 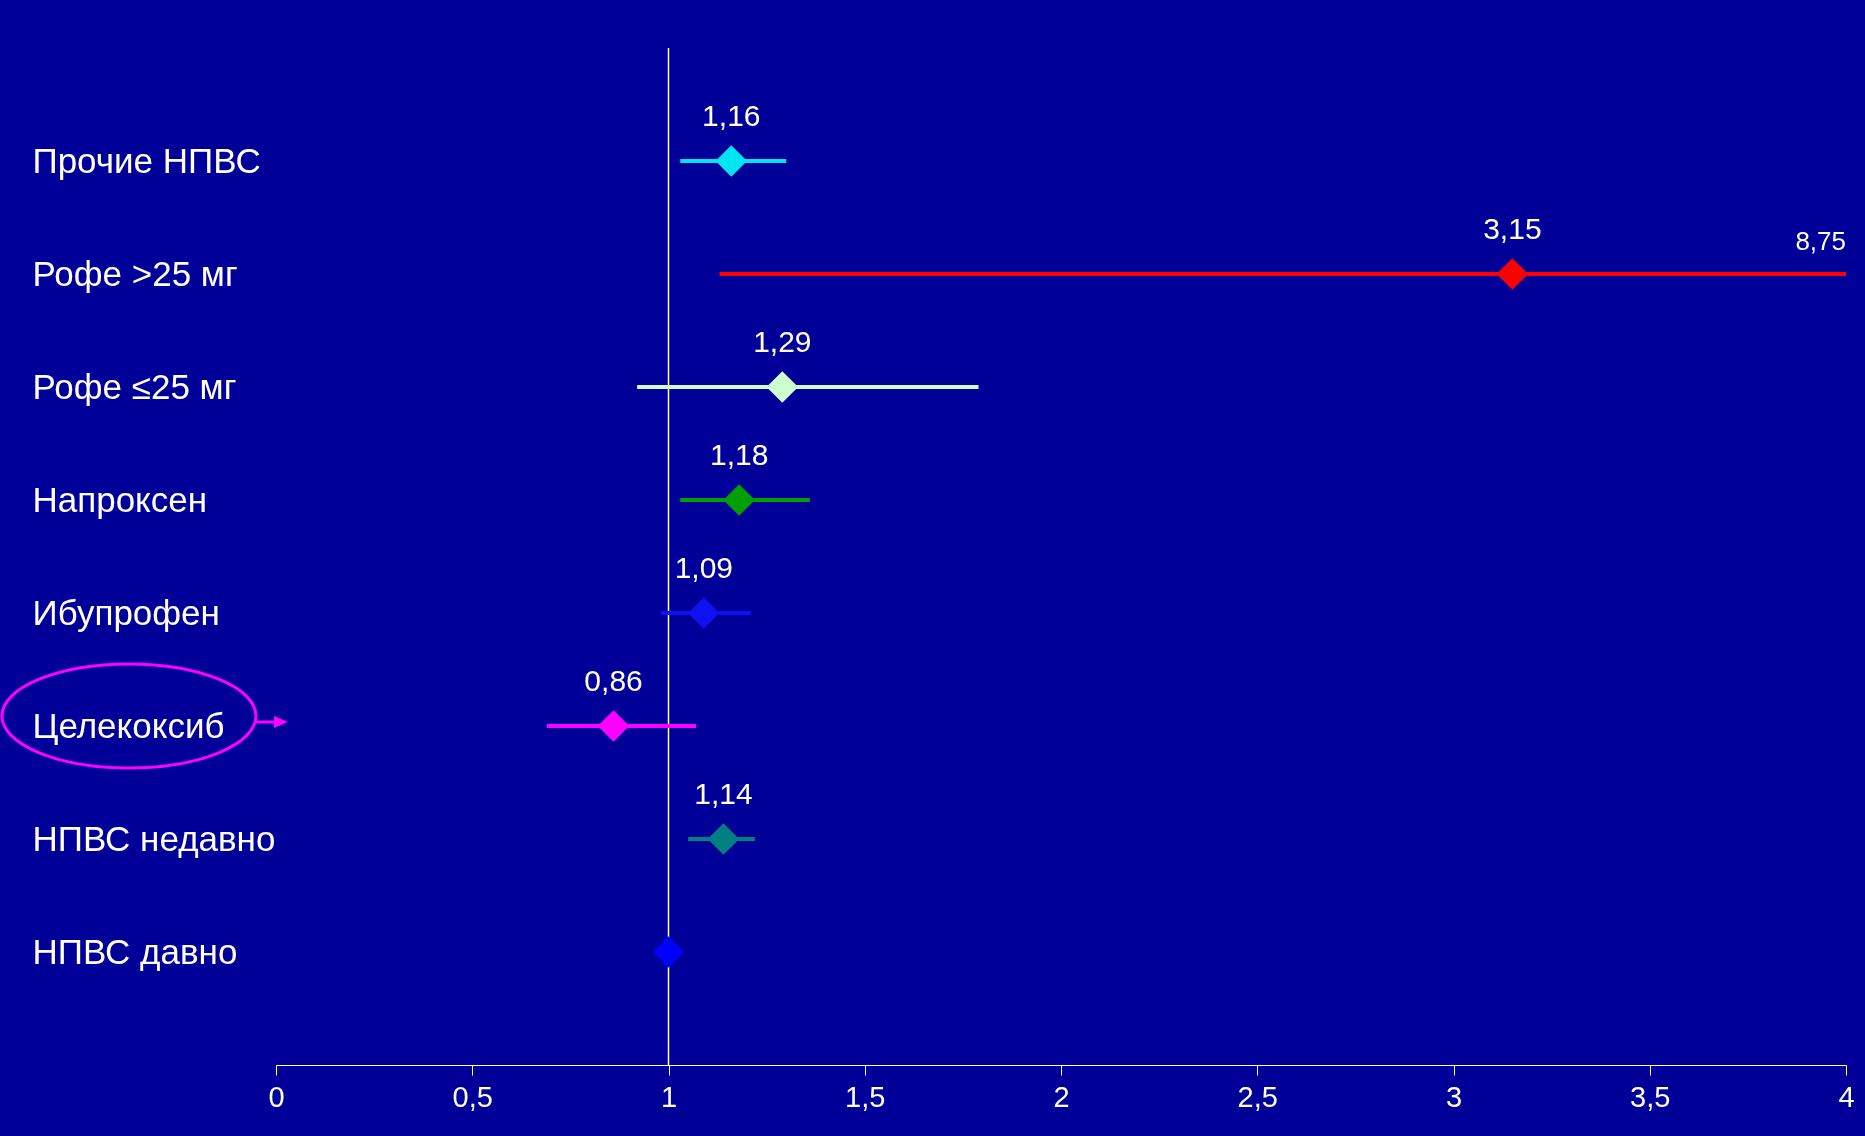 I want to click on data-label: 3,15, so click(x=1512, y=228).